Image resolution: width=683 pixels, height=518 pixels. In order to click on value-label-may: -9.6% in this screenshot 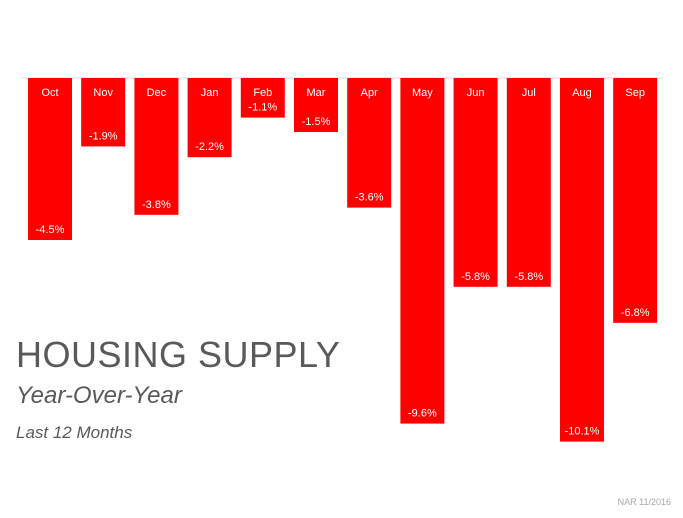, I will do `click(422, 414)`.